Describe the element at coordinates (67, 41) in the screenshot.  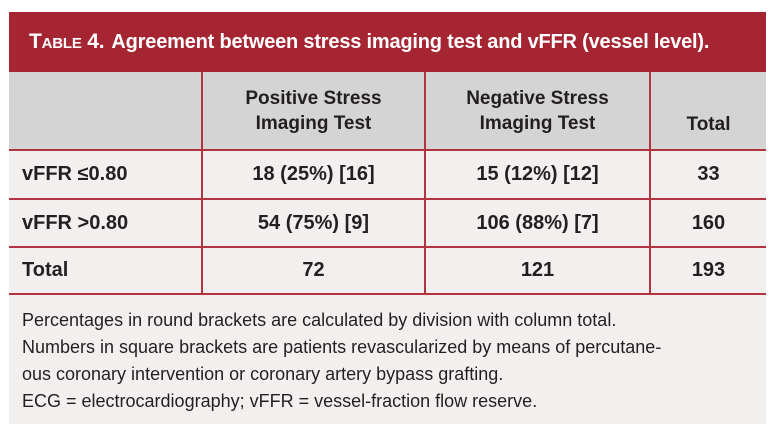
I see `table-number-label: Table 4.` at that location.